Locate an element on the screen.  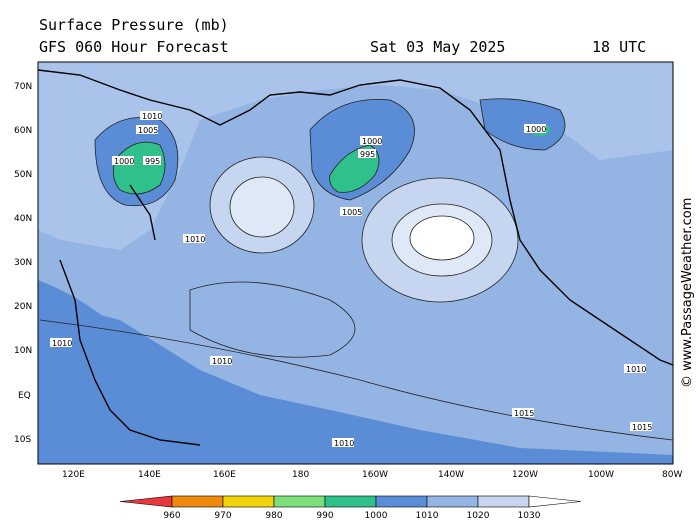
lon-label-120e: 120E is located at coordinates (73, 475).